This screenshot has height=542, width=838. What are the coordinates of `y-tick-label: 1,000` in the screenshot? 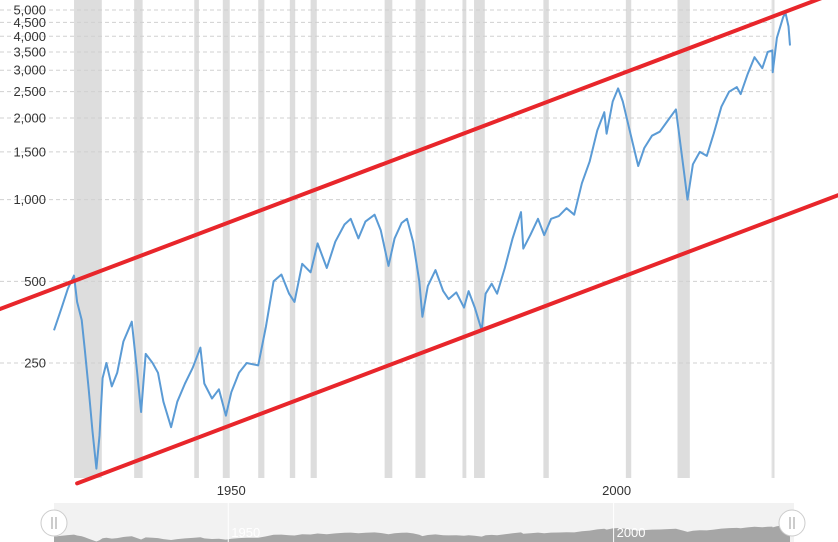 It's located at (29, 199).